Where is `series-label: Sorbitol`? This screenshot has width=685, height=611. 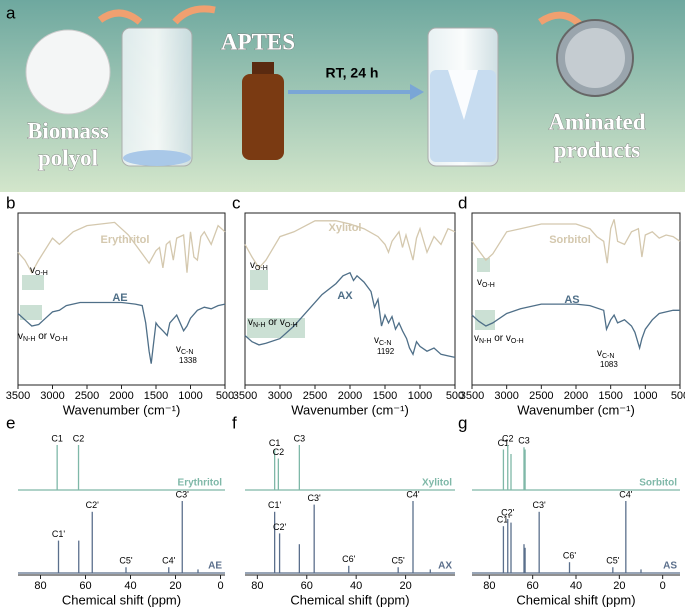
series-label: Sorbitol is located at coordinates (658, 483).